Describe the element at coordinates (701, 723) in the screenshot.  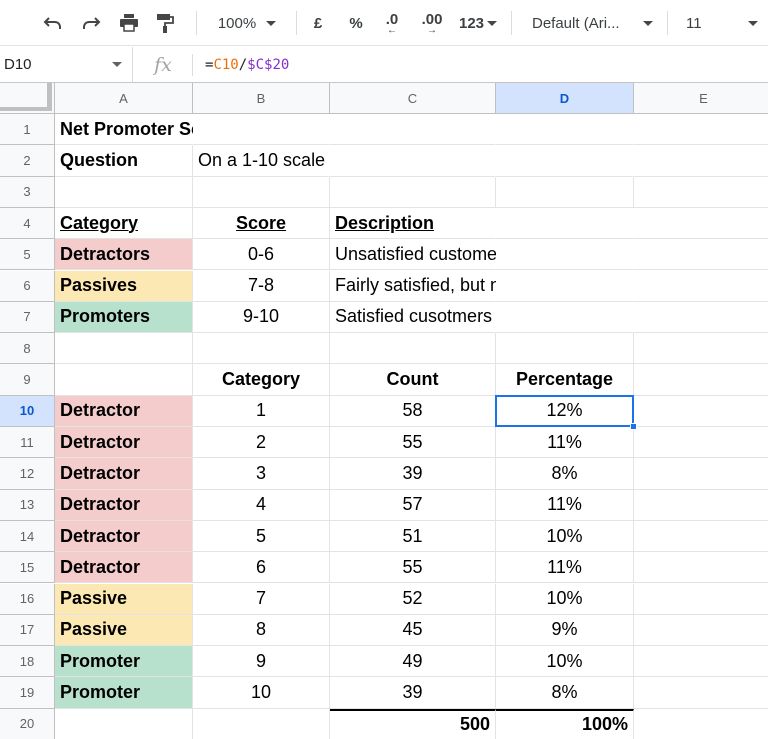
I see `cell-e20` at that location.